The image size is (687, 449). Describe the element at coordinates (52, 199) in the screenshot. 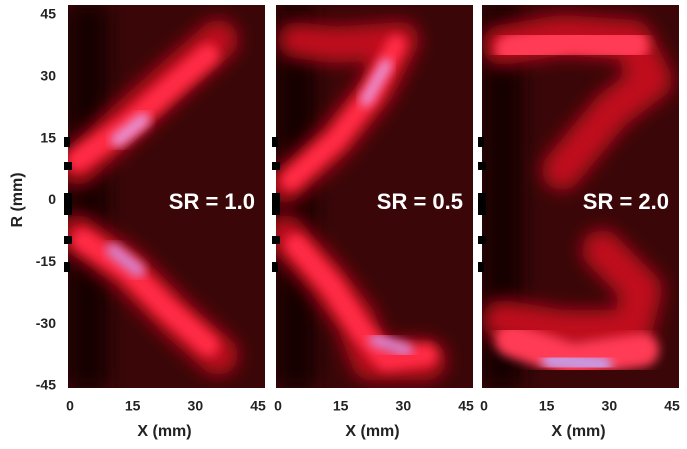

I see `y-tick-label: 0` at that location.